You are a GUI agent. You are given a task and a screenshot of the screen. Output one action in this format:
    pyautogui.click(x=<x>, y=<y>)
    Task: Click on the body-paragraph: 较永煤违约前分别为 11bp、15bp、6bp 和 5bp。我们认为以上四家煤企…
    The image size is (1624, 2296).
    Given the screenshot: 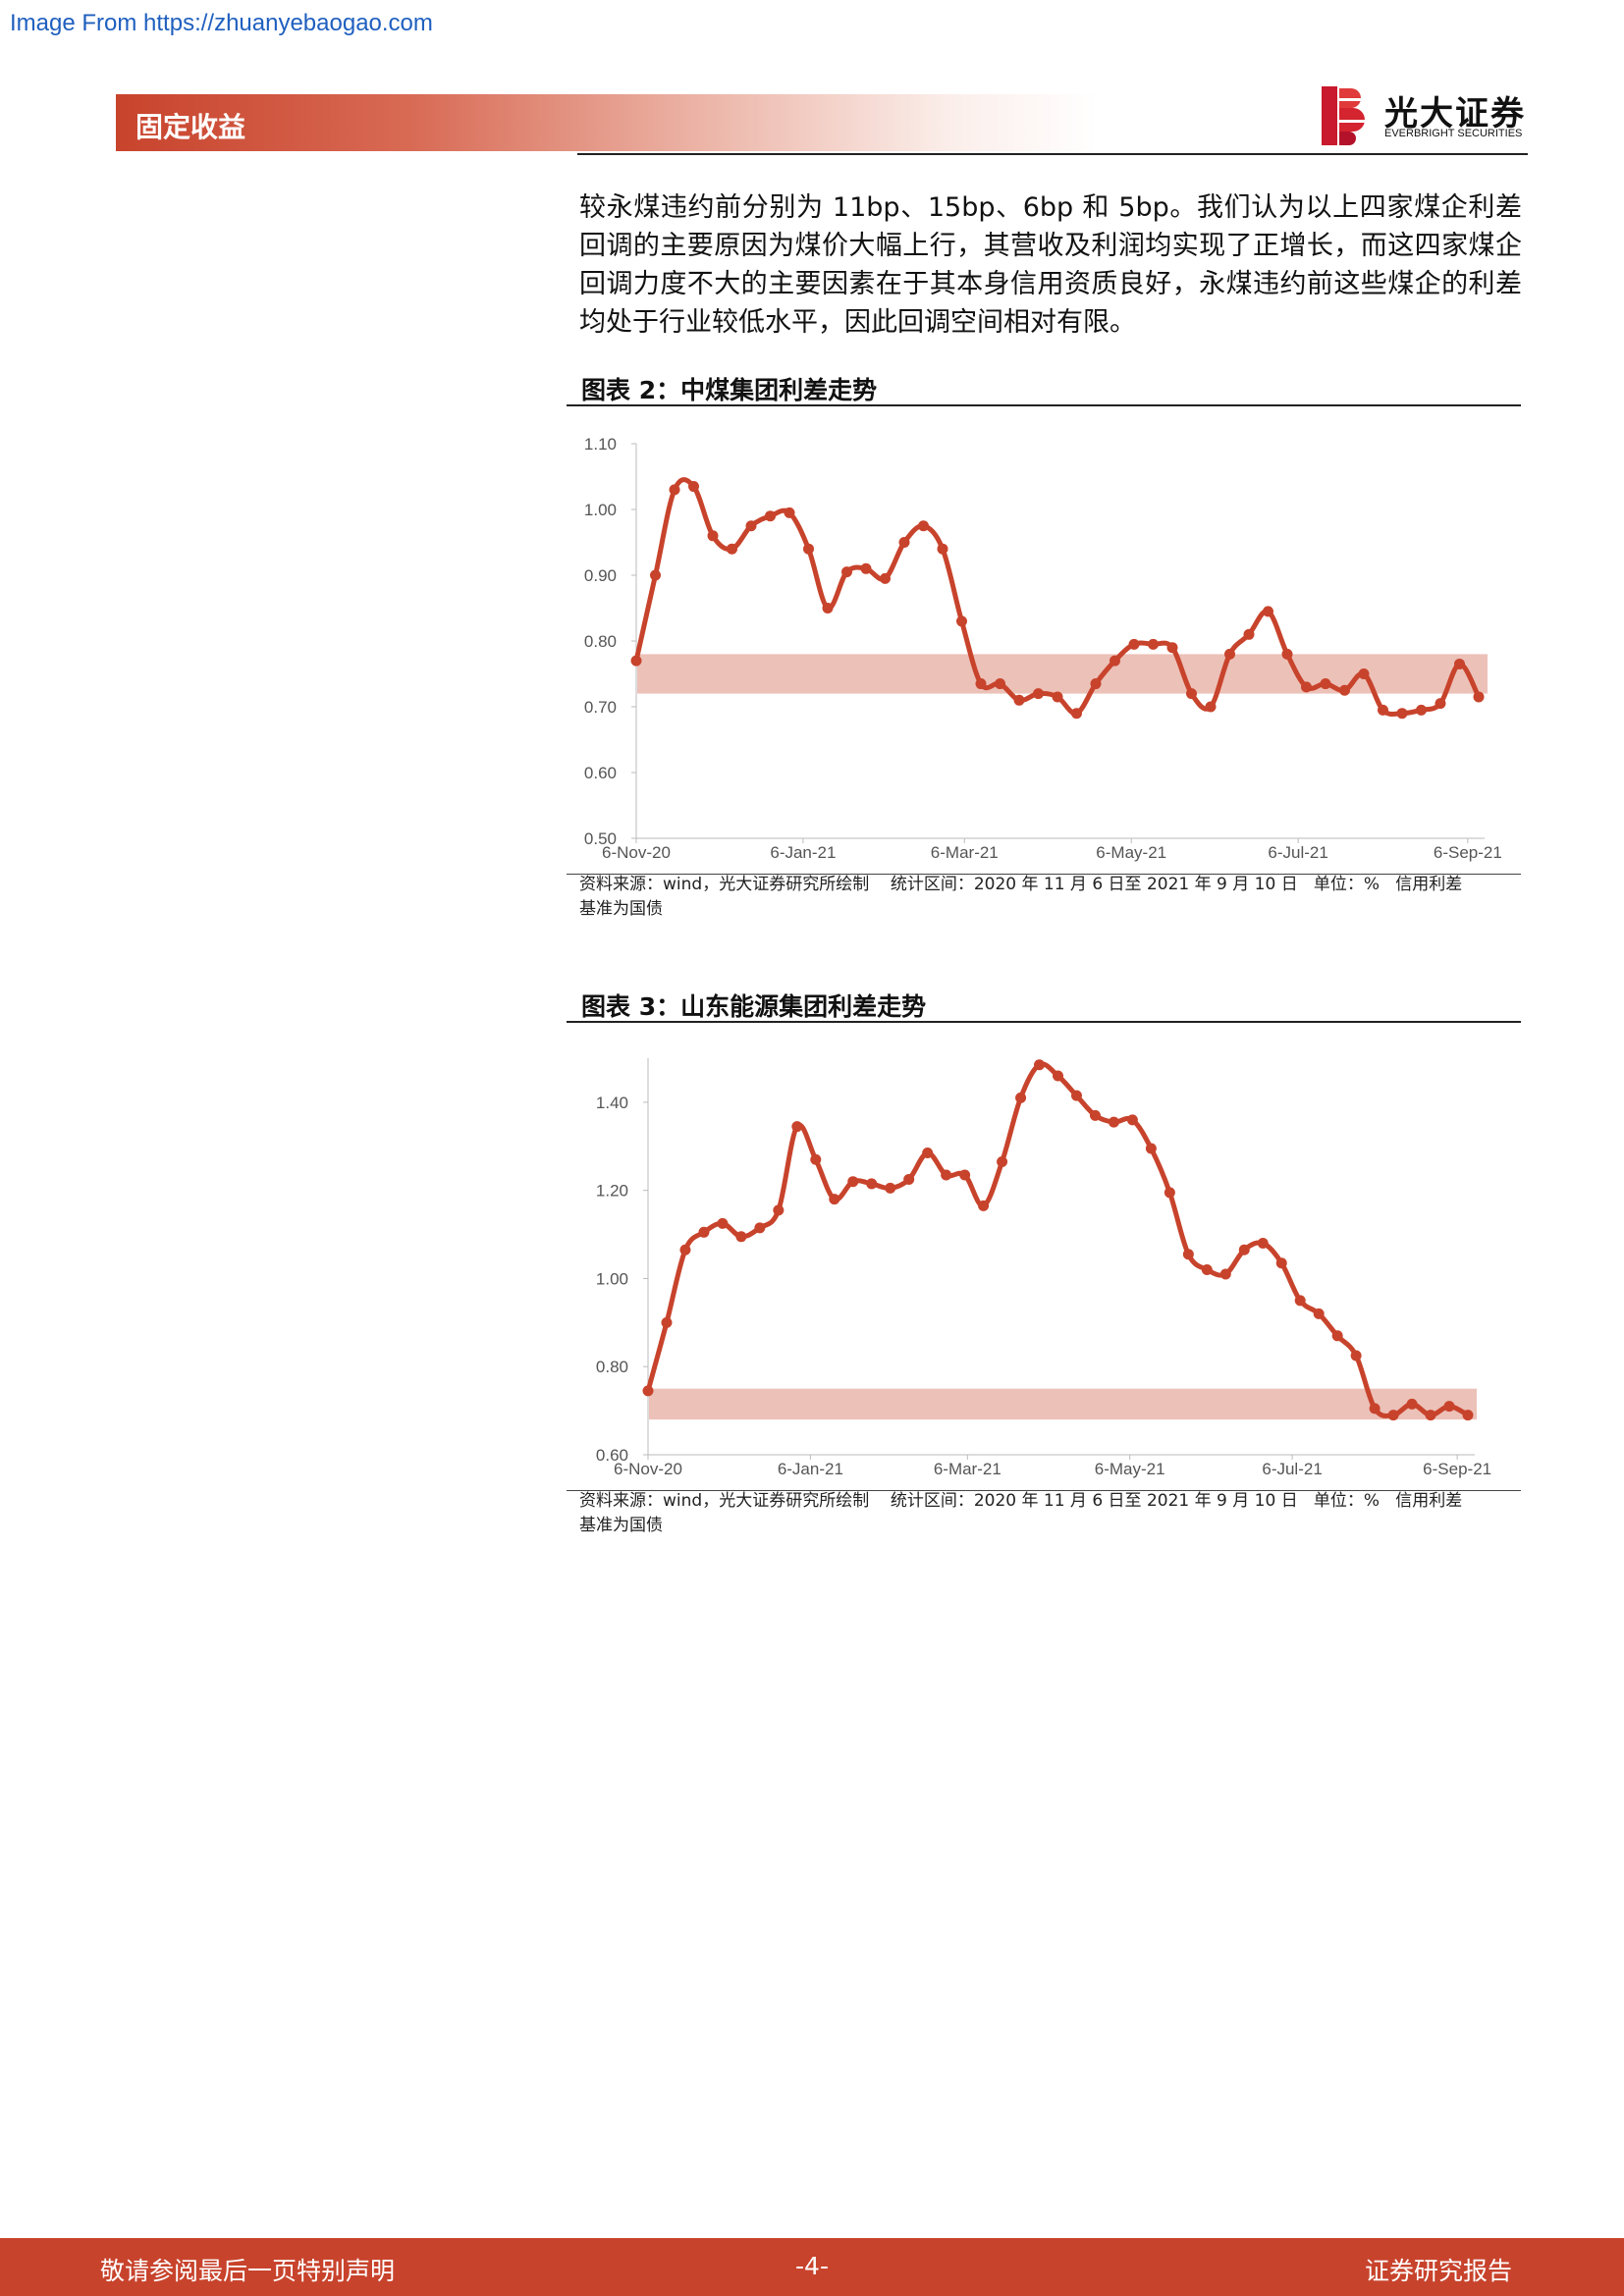 What is the action you would take?
    pyautogui.click(x=1050, y=265)
    